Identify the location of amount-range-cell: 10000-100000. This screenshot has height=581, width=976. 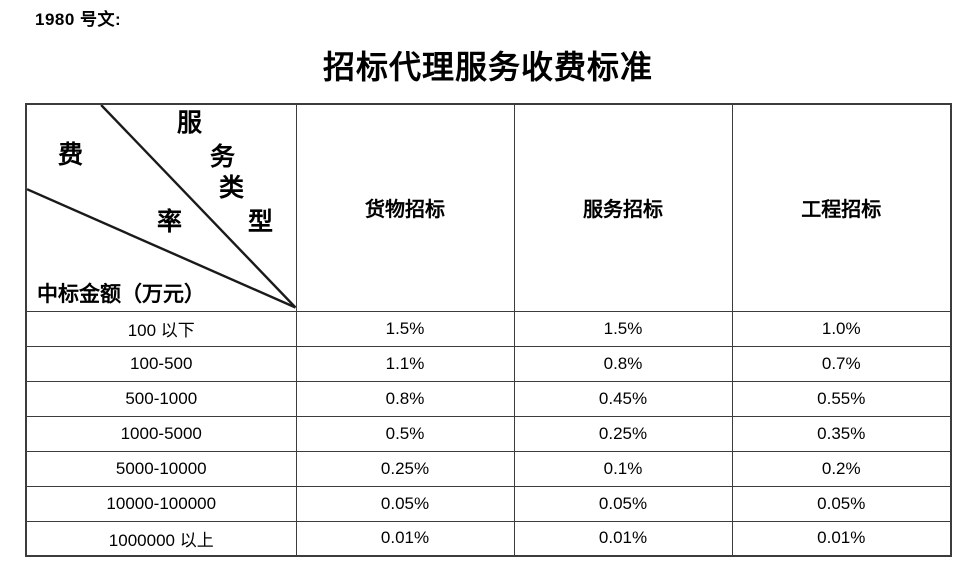
(161, 503).